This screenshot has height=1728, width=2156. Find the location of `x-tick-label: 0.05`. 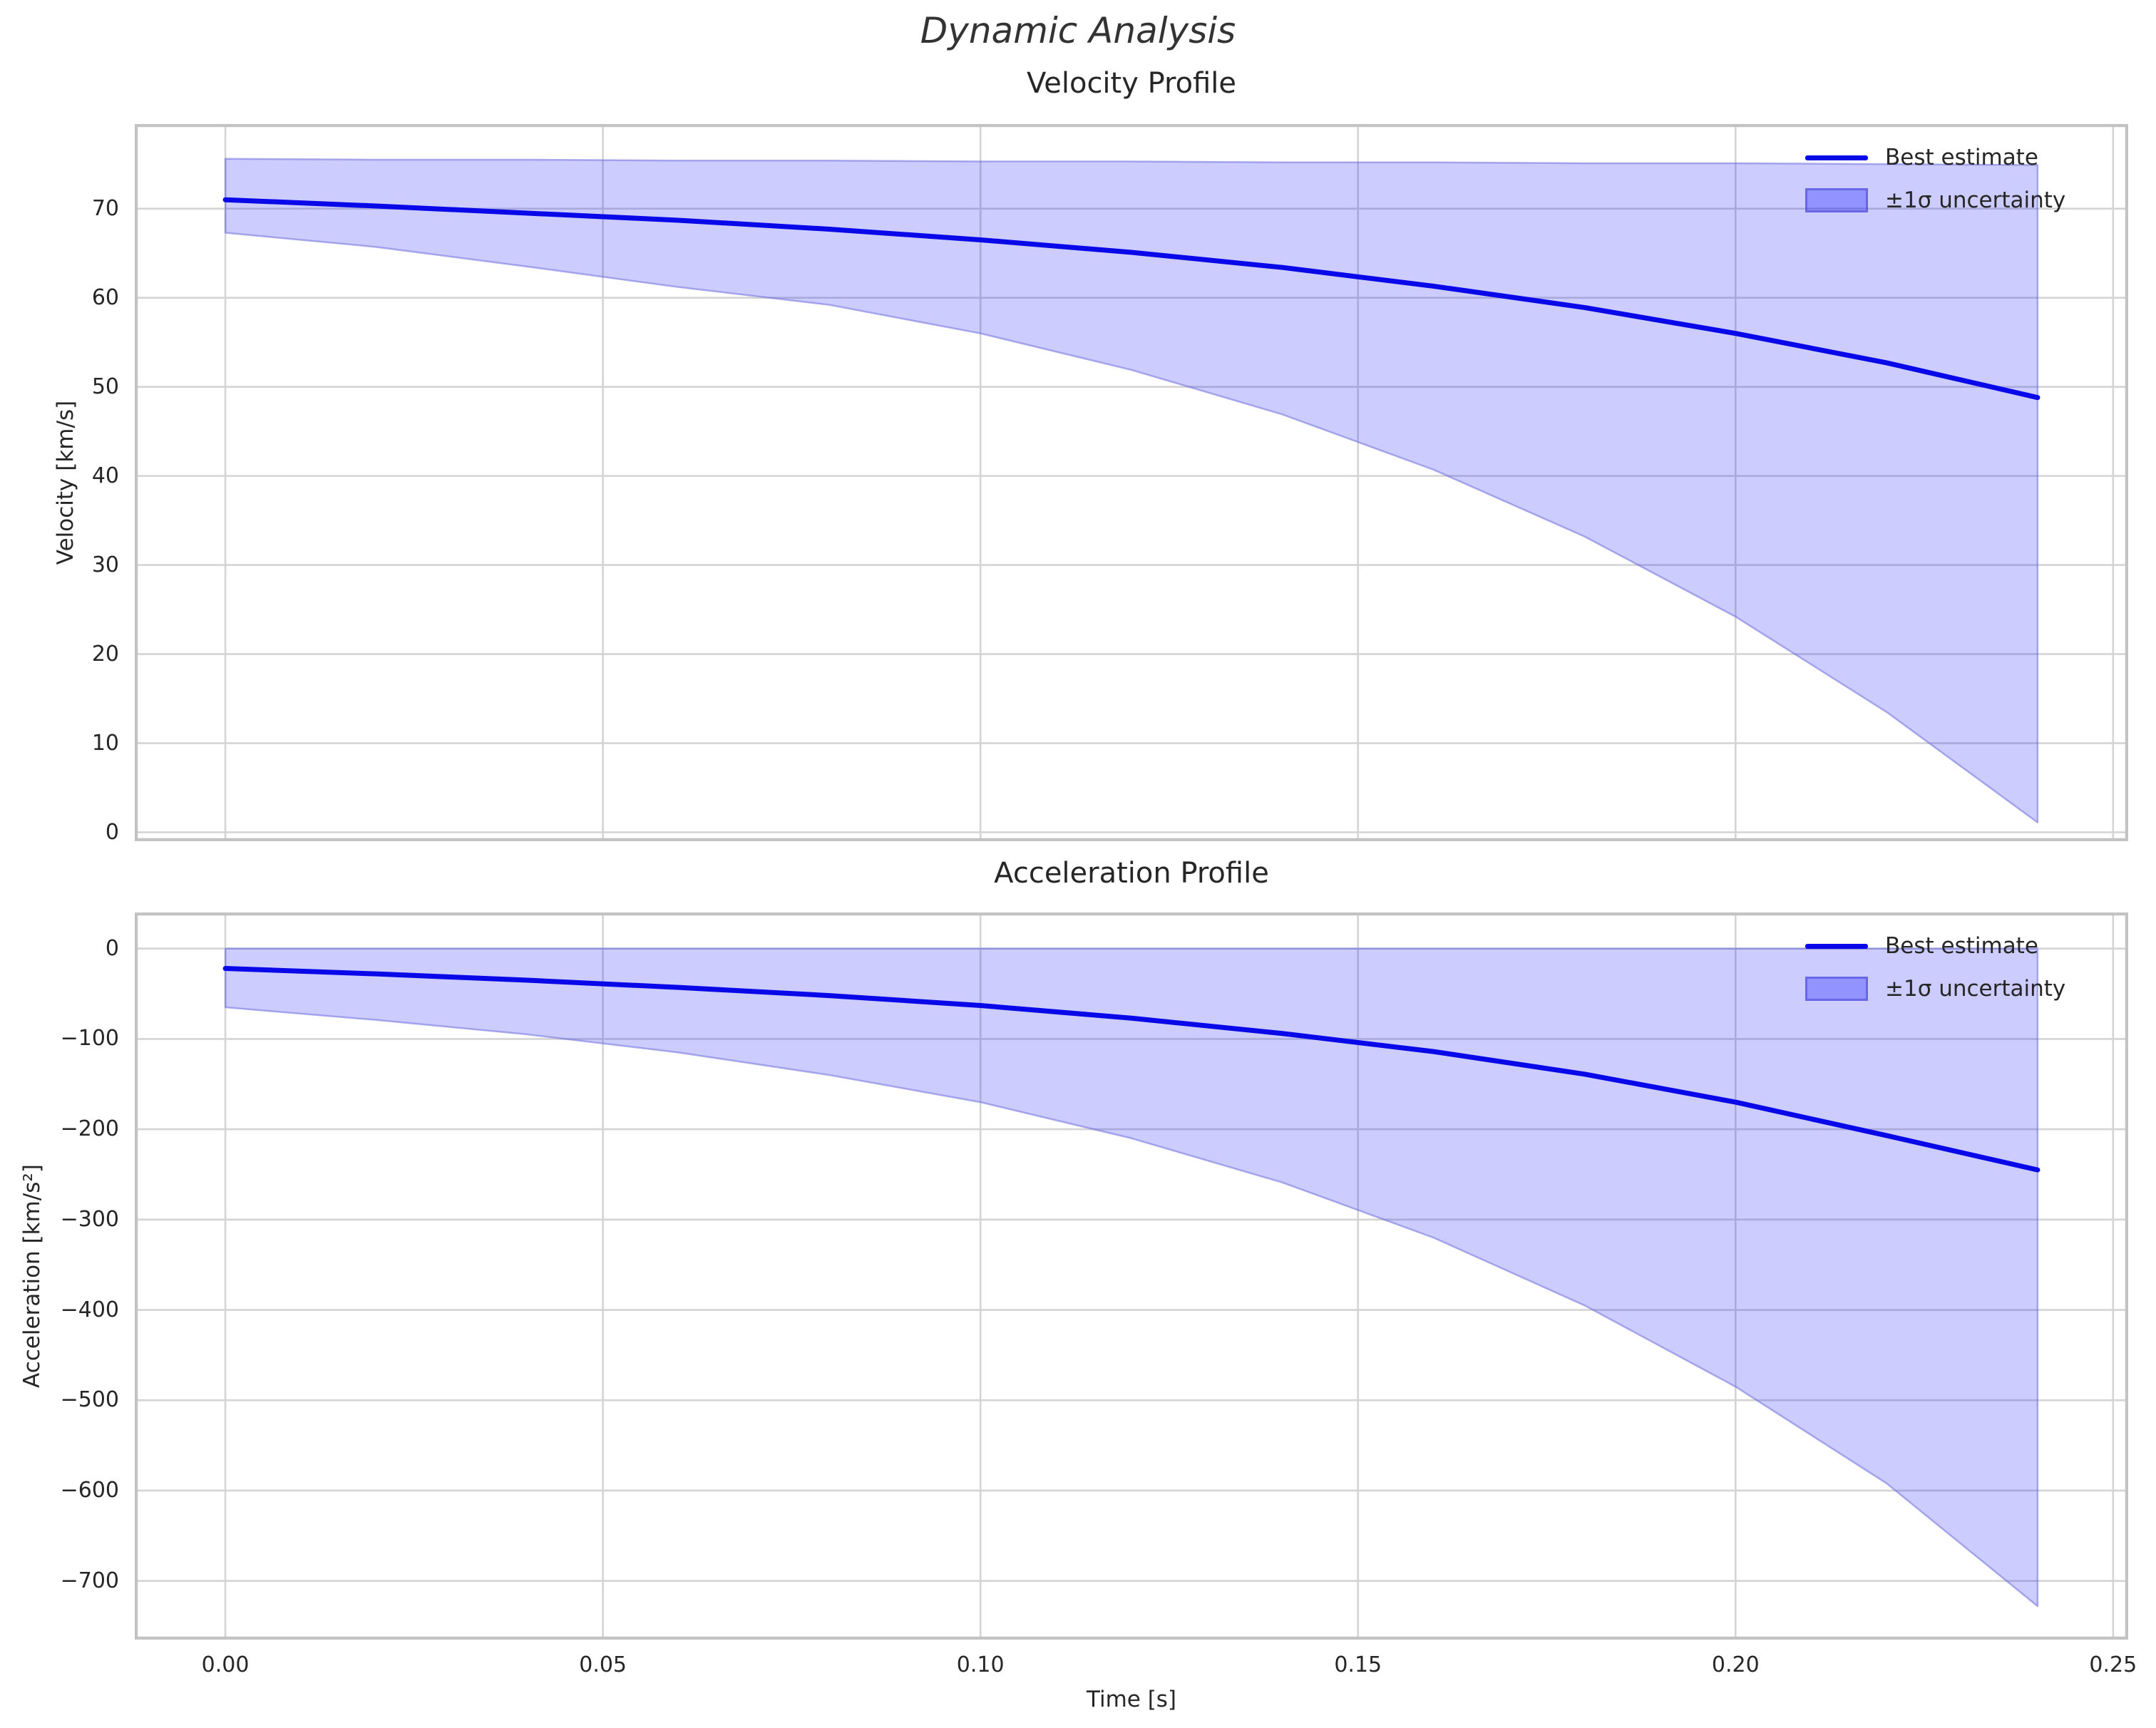

x-tick-label: 0.05 is located at coordinates (603, 1664).